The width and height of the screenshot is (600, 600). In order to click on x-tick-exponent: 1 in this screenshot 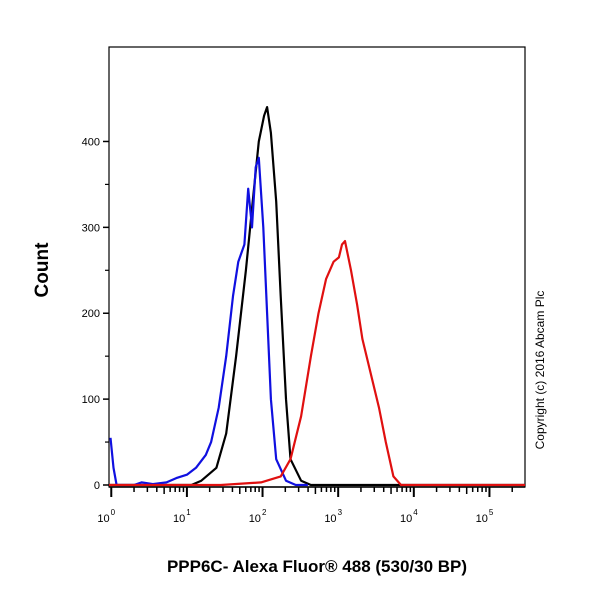, I will do `click(188, 512)`.